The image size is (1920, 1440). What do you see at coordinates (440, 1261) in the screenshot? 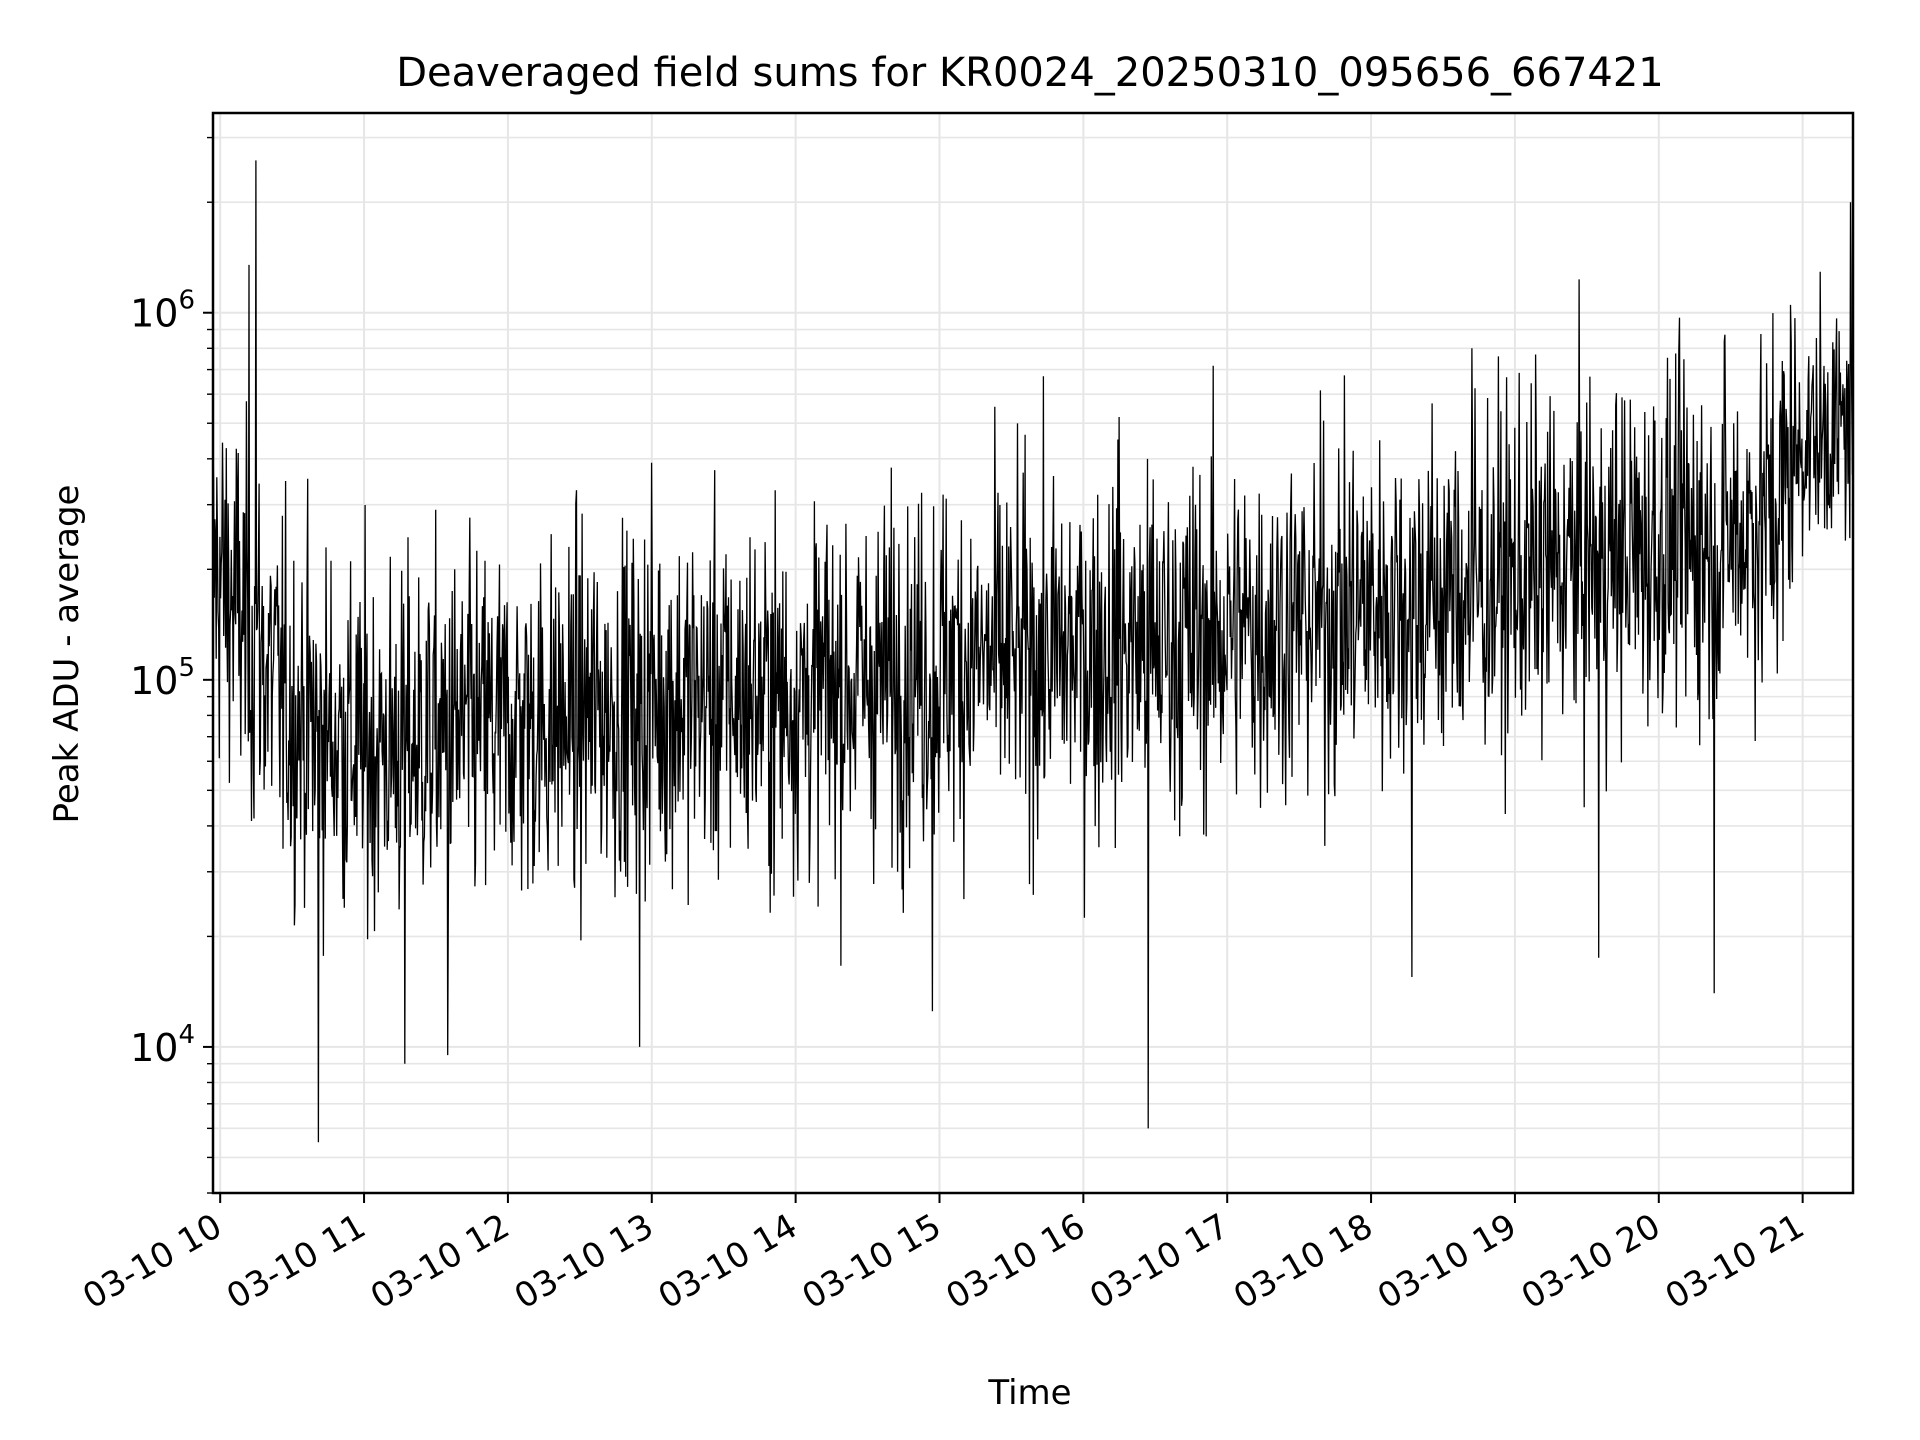
I see `x-tick-label: 03-10 12` at bounding box center [440, 1261].